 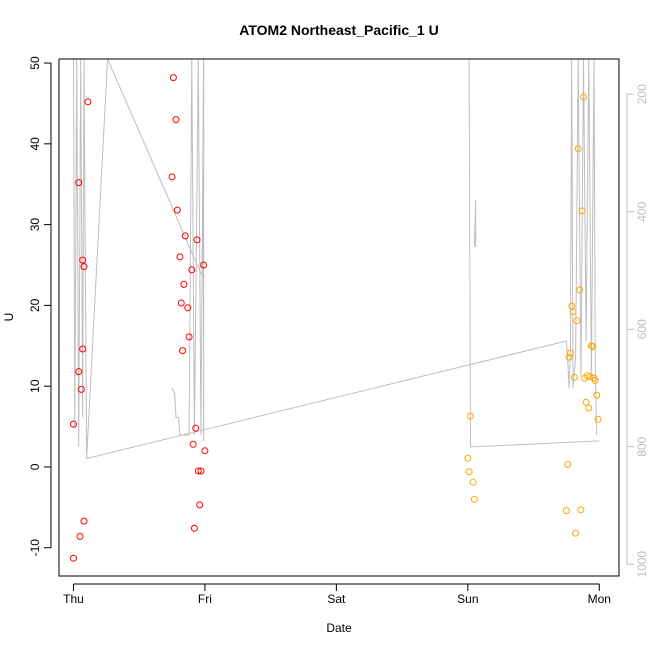 What do you see at coordinates (35, 144) in the screenshot?
I see `y-tick-label: 40` at bounding box center [35, 144].